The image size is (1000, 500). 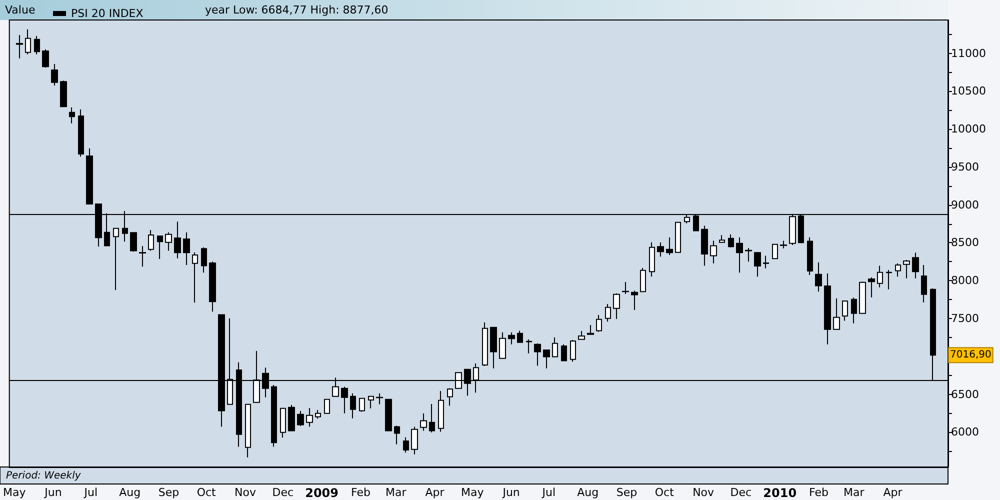 I want to click on y-tick-label: 11000, so click(x=968, y=53).